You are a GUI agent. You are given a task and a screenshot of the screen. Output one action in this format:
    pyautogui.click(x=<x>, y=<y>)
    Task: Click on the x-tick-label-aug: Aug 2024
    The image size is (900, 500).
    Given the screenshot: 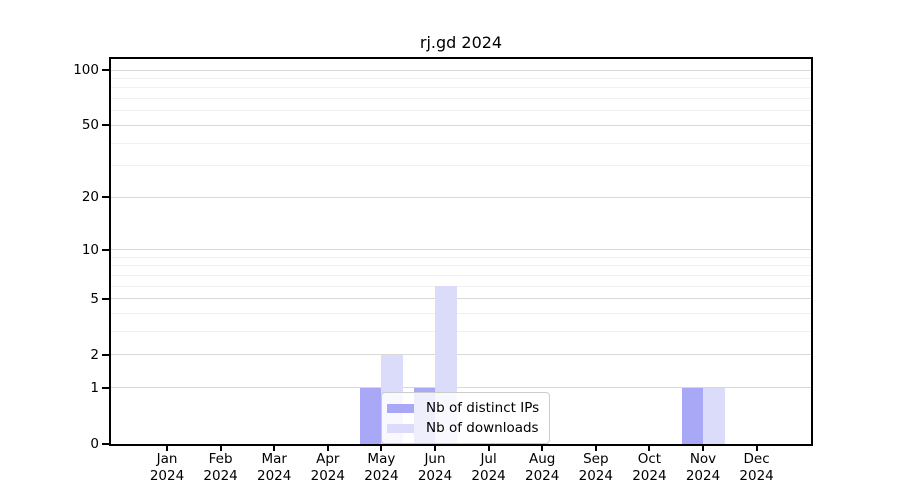 What is the action you would take?
    pyautogui.click(x=542, y=468)
    